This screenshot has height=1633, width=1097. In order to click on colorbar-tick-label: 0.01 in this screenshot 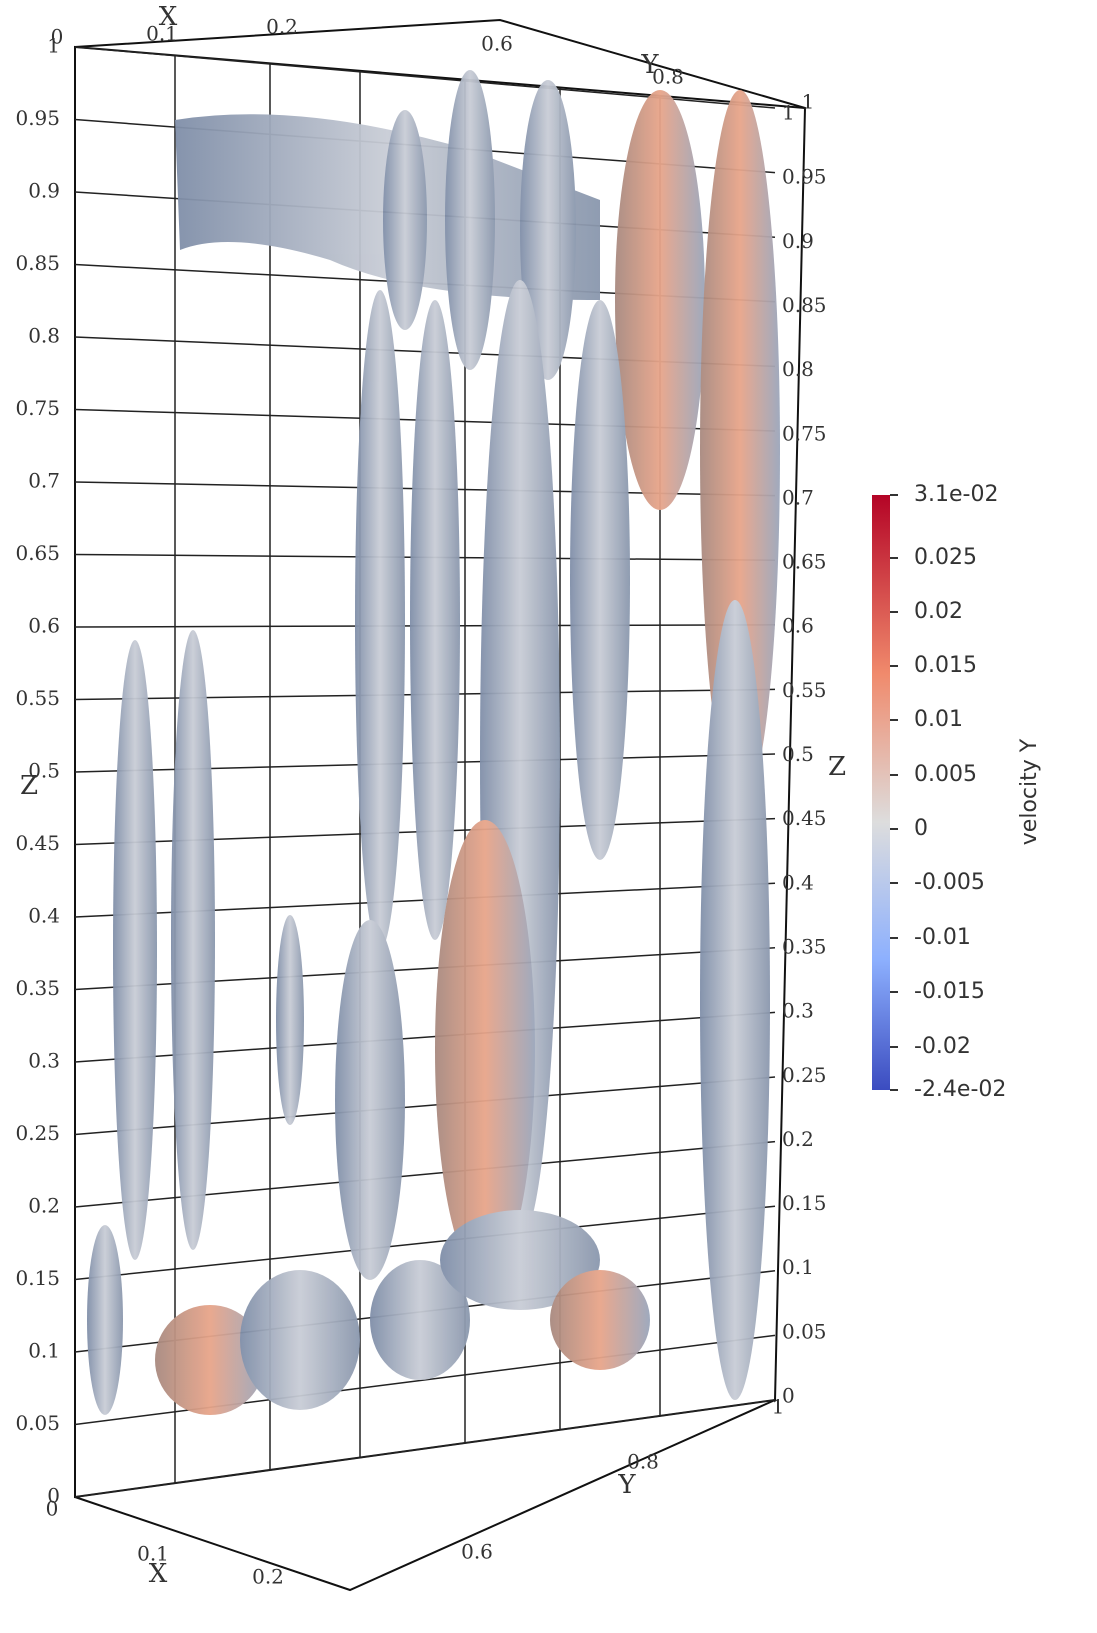, I will do `click(938, 719)`.